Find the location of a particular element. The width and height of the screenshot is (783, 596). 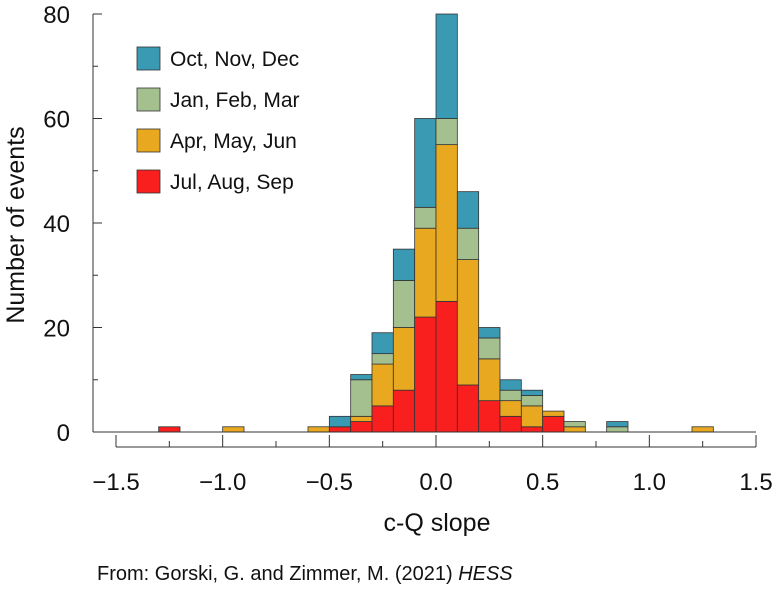

legend-label: Jan, Feb, Mar is located at coordinates (235, 100).